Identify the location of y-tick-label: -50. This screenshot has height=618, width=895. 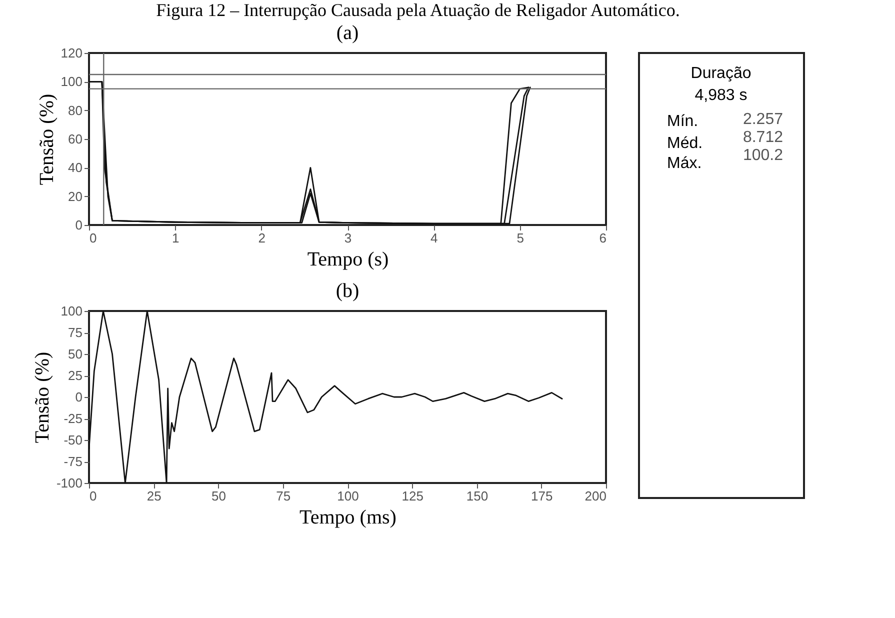
(73, 440).